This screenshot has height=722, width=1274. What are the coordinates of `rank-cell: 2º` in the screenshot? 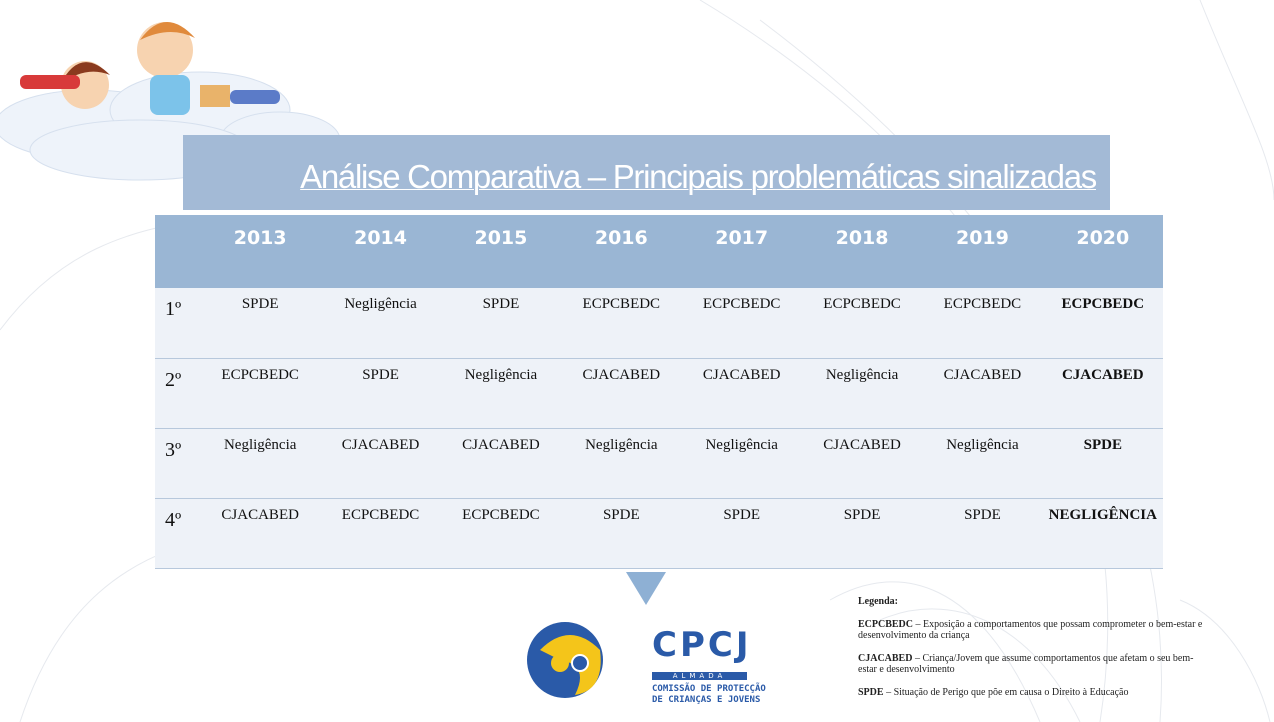 It's located at (177, 393).